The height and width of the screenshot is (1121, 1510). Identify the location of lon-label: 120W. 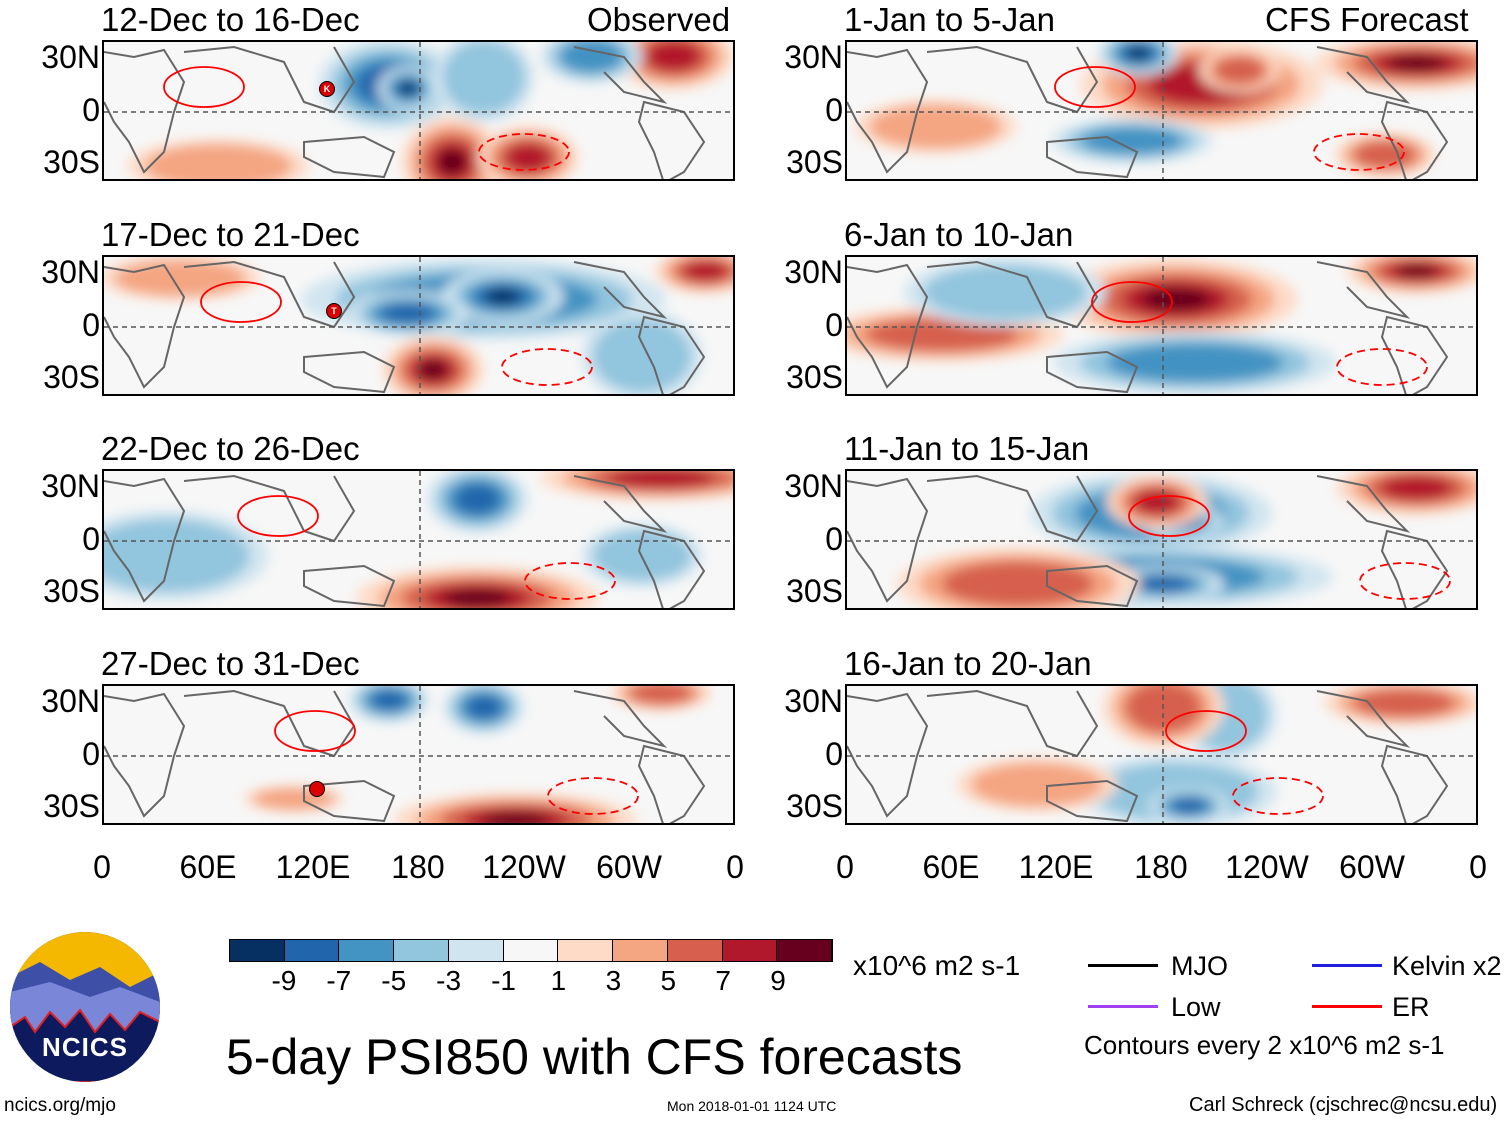
(524, 867).